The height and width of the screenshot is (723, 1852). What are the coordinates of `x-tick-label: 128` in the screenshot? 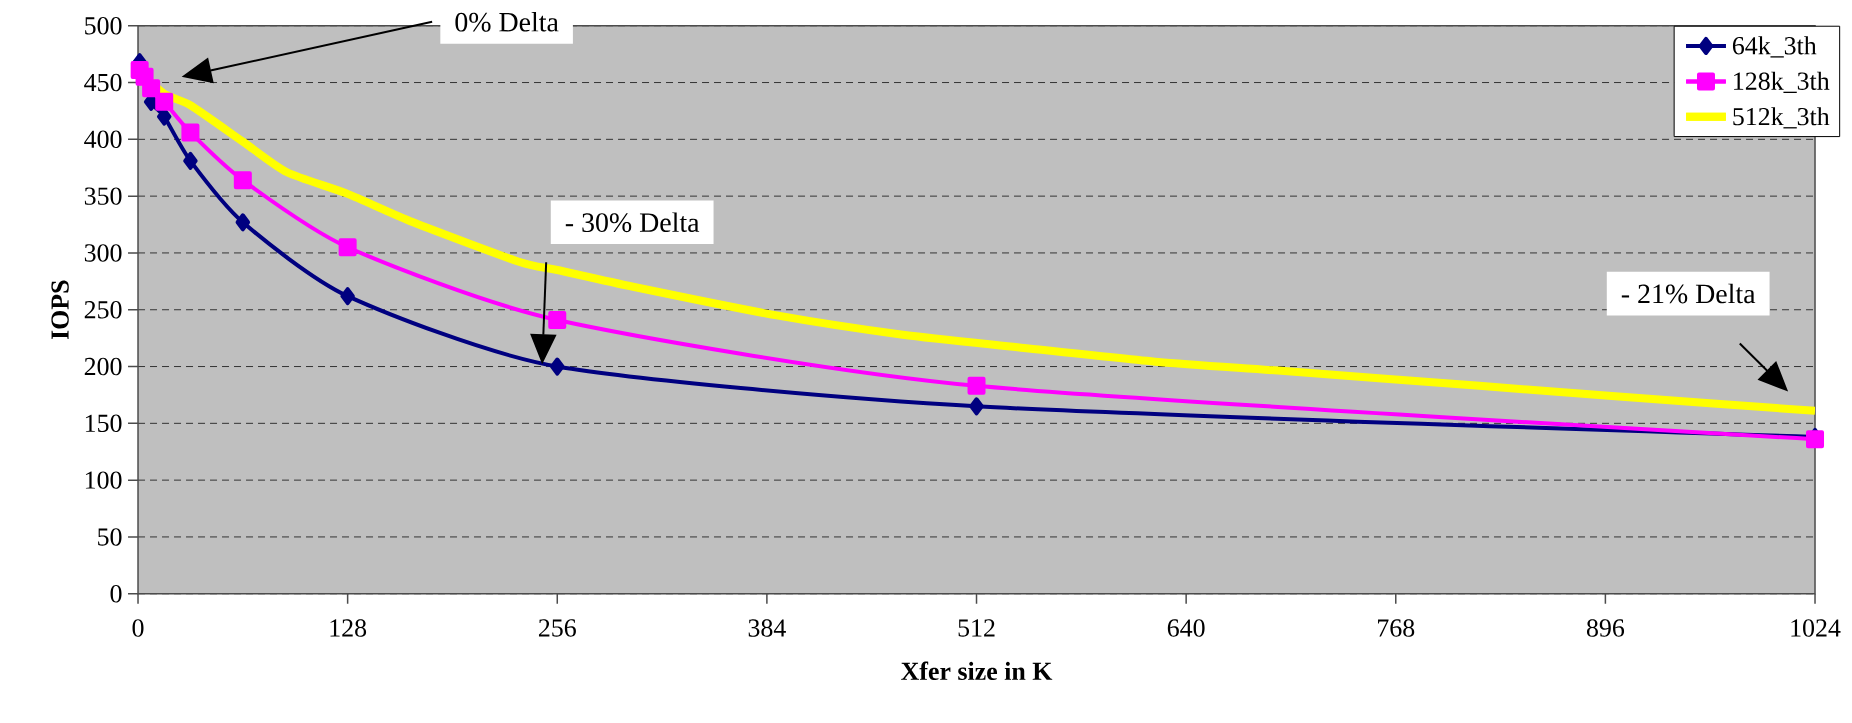 It's located at (348, 628).